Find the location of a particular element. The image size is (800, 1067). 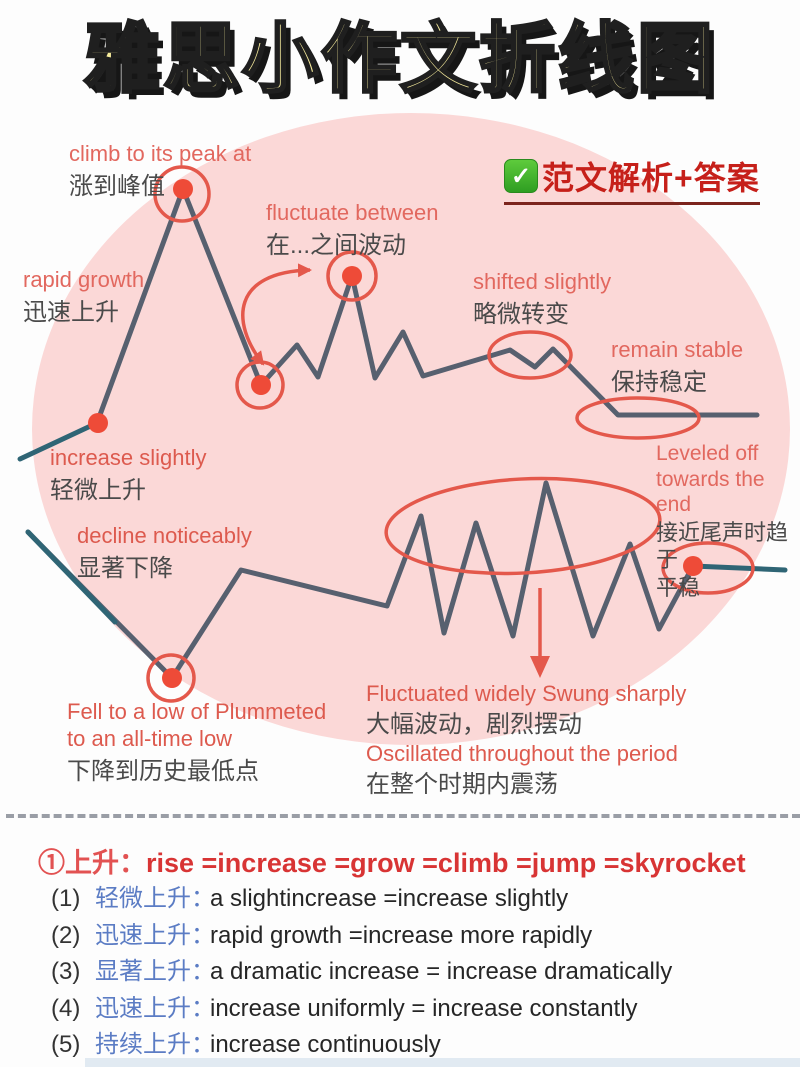

data-point-all-time-low is located at coordinates (172, 678).